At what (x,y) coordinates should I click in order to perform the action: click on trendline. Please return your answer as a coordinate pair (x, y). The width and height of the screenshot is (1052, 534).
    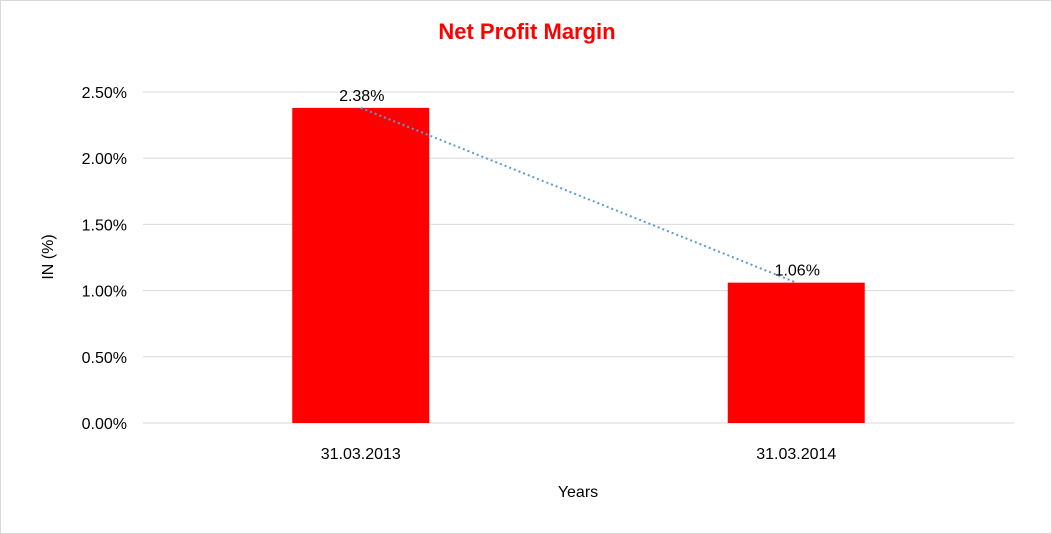
    Looking at the image, I should click on (578, 195).